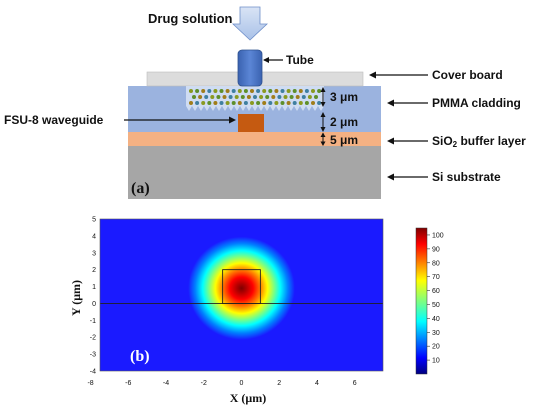  I want to click on x-tick-label: 0, so click(242, 383).